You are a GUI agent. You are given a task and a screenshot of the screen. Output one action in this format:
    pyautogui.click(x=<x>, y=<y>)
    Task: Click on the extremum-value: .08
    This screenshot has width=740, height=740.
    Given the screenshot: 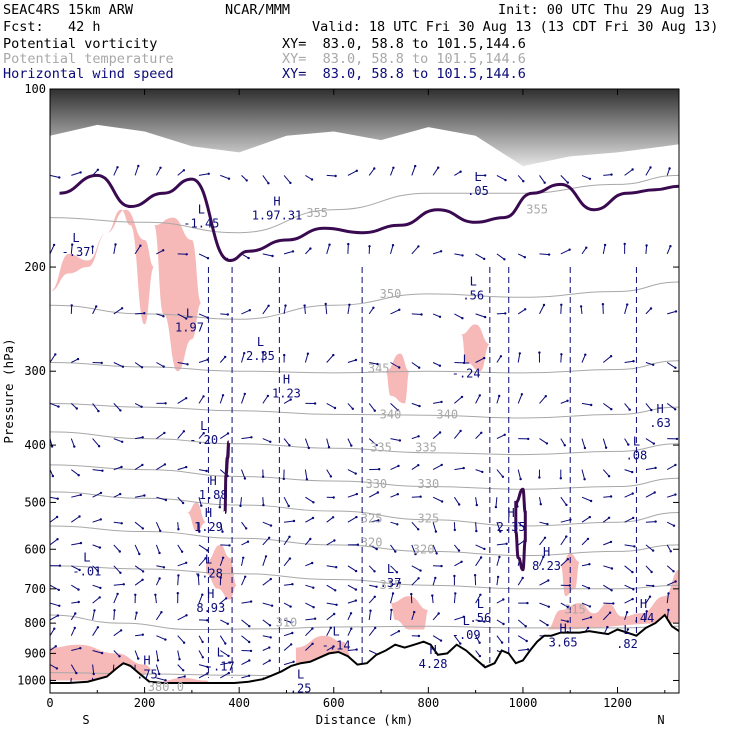 What is the action you would take?
    pyautogui.click(x=637, y=456)
    